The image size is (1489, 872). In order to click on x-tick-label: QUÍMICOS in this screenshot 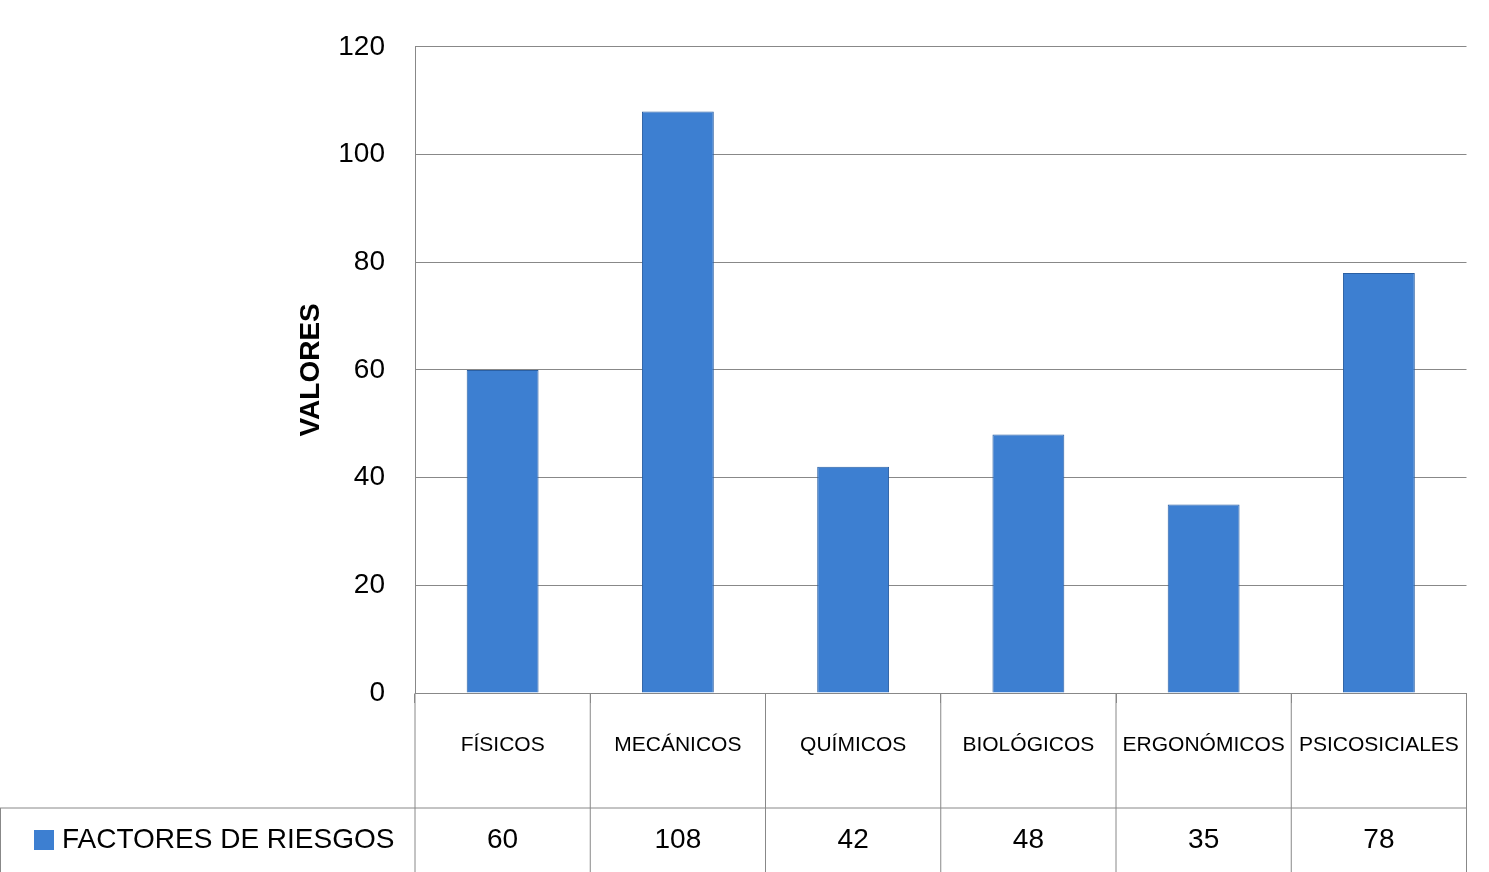, I will do `click(853, 744)`.